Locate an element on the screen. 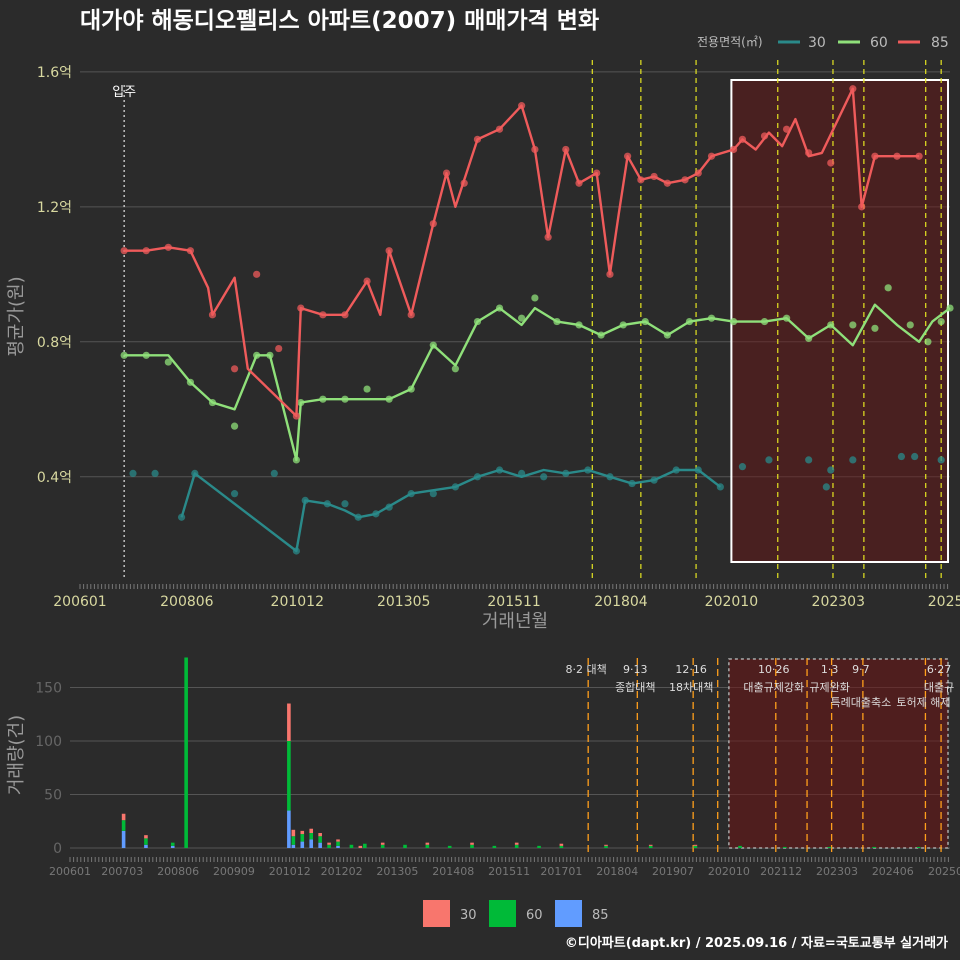  x-tick-label: 200601 is located at coordinates (70, 871).